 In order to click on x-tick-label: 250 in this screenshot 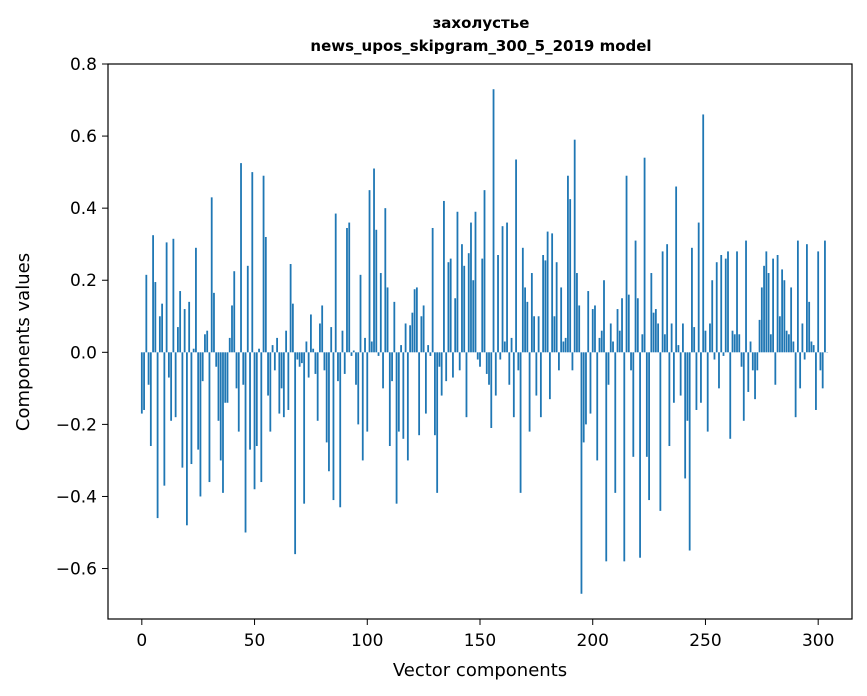, I will do `click(705, 641)`.